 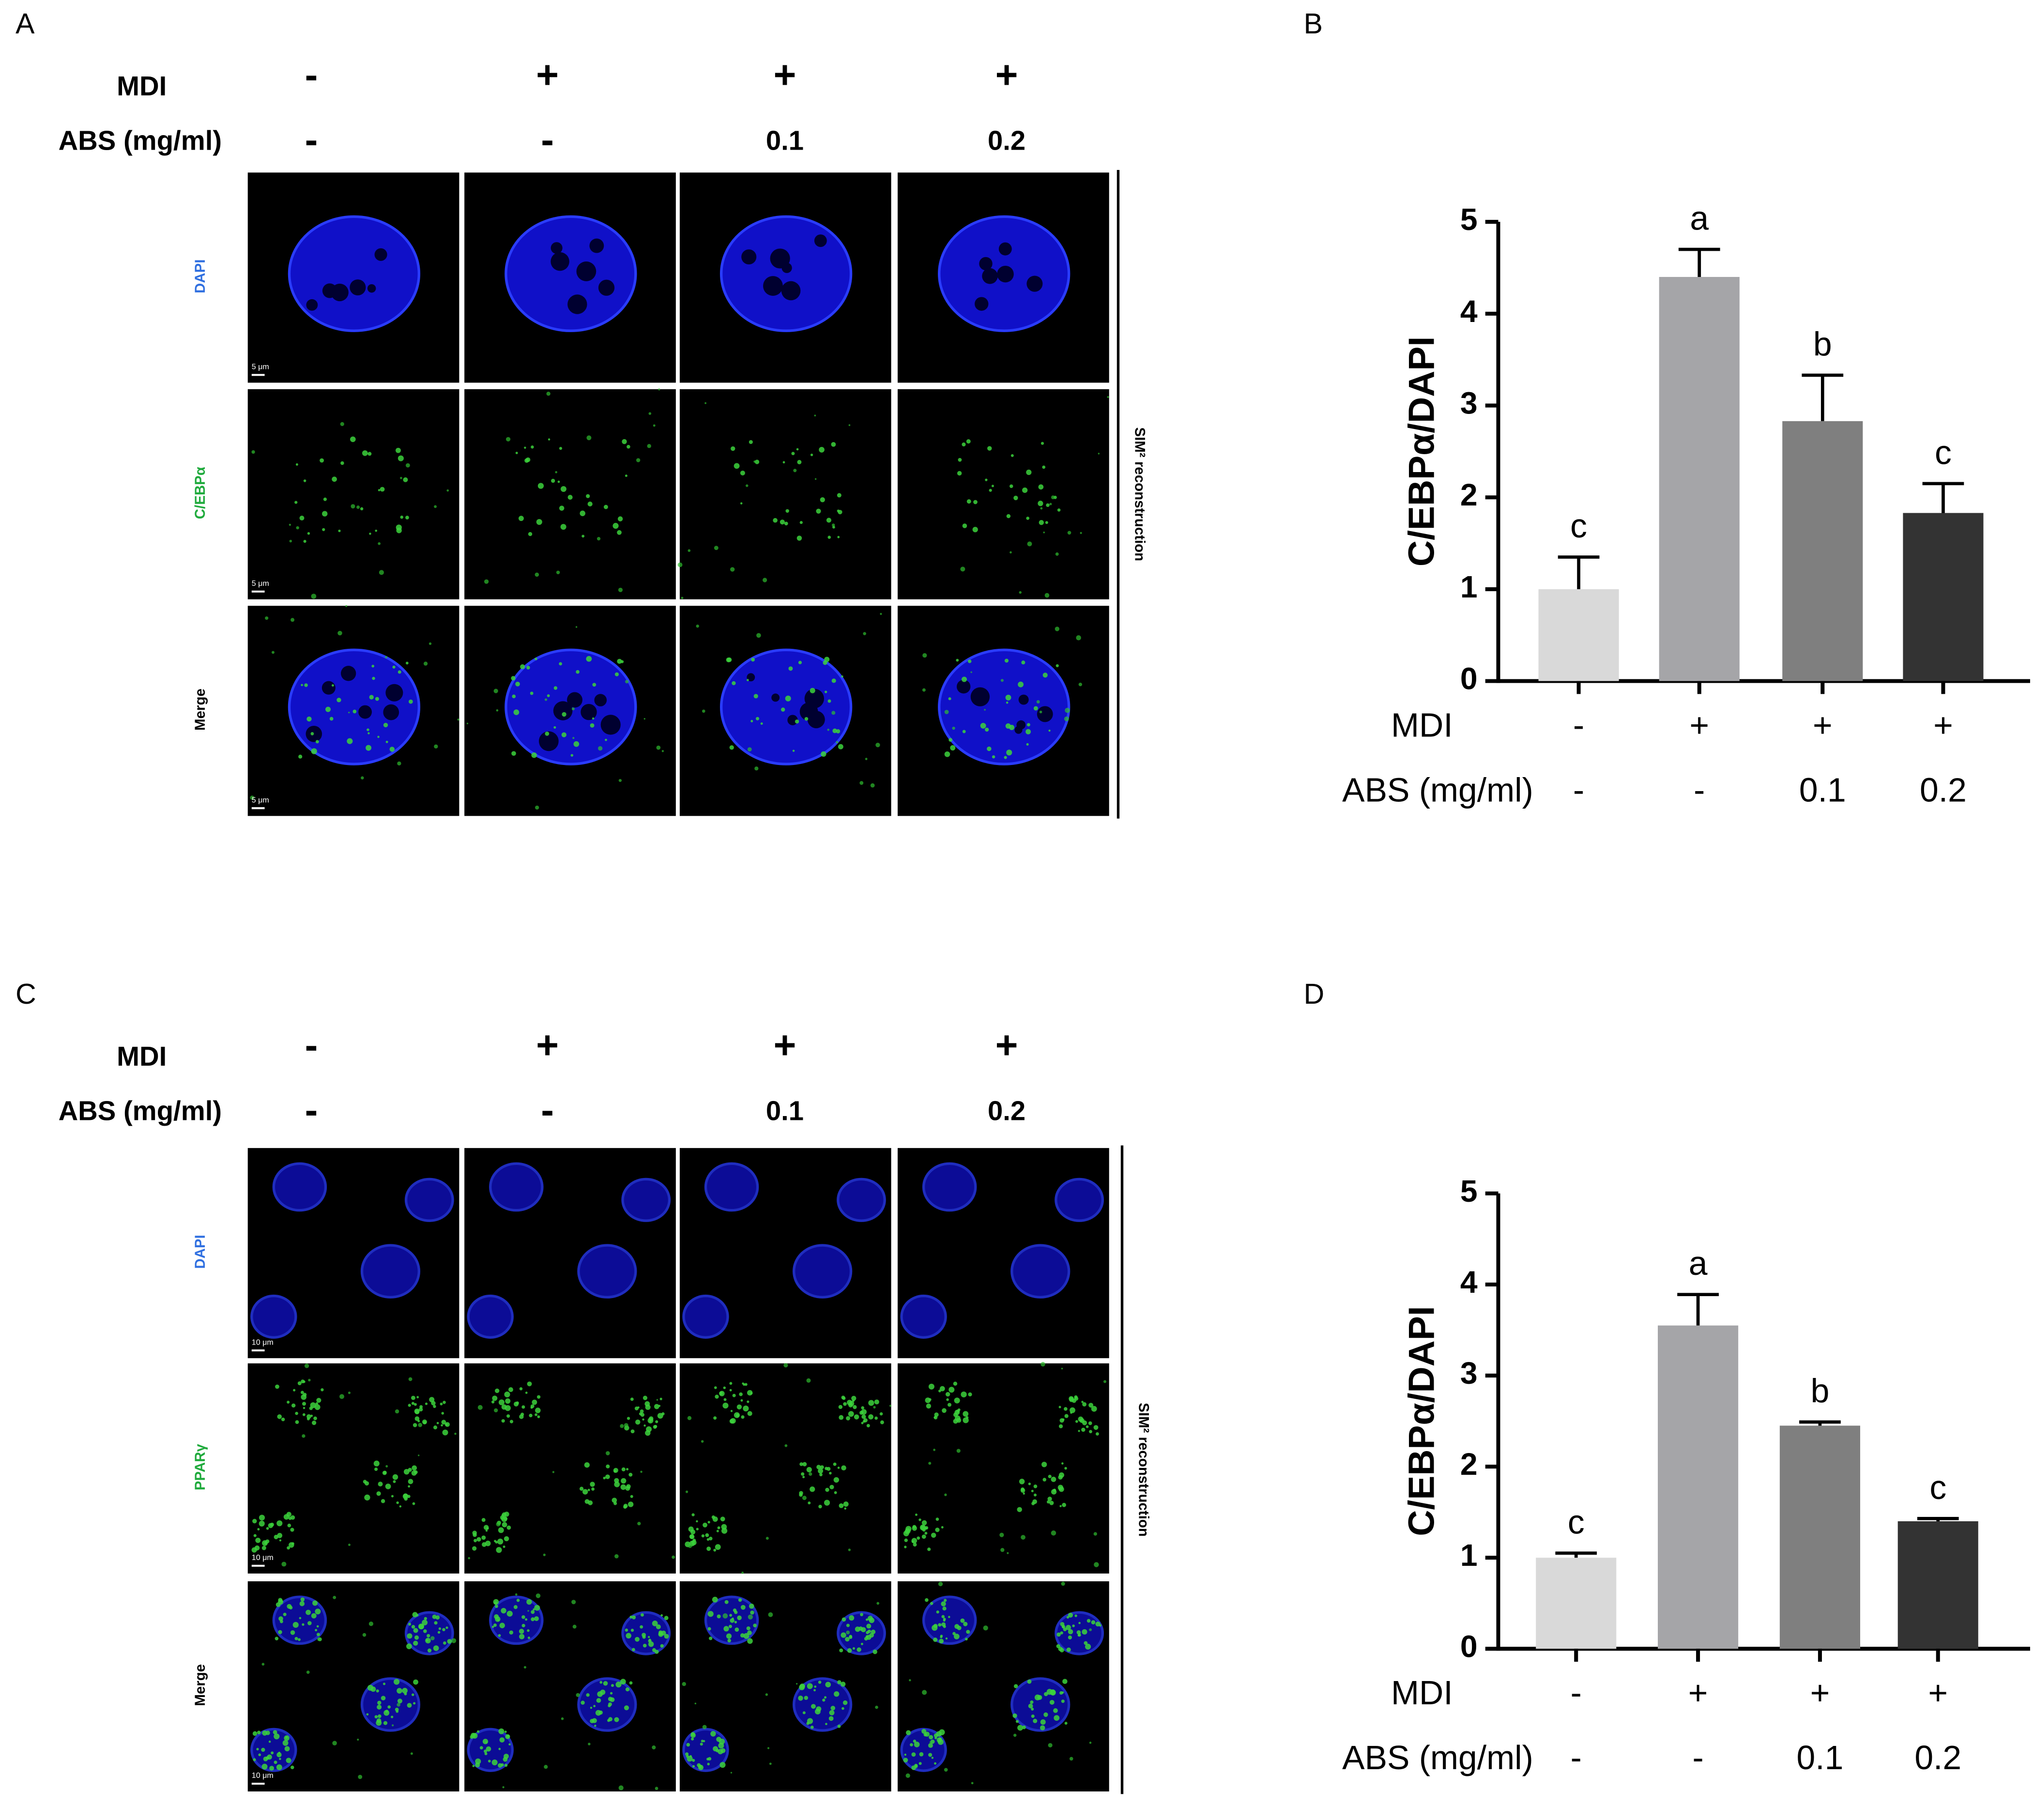 I want to click on significance-letter: c, so click(x=1577, y=1522).